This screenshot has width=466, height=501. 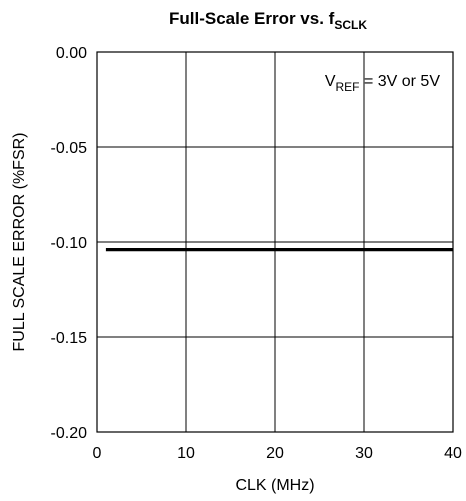 I want to click on x-tick-label: 10, so click(x=186, y=453).